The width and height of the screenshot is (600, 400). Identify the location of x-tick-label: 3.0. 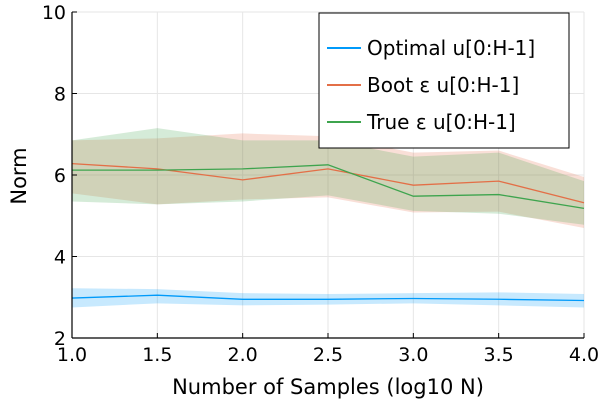
(413, 355).